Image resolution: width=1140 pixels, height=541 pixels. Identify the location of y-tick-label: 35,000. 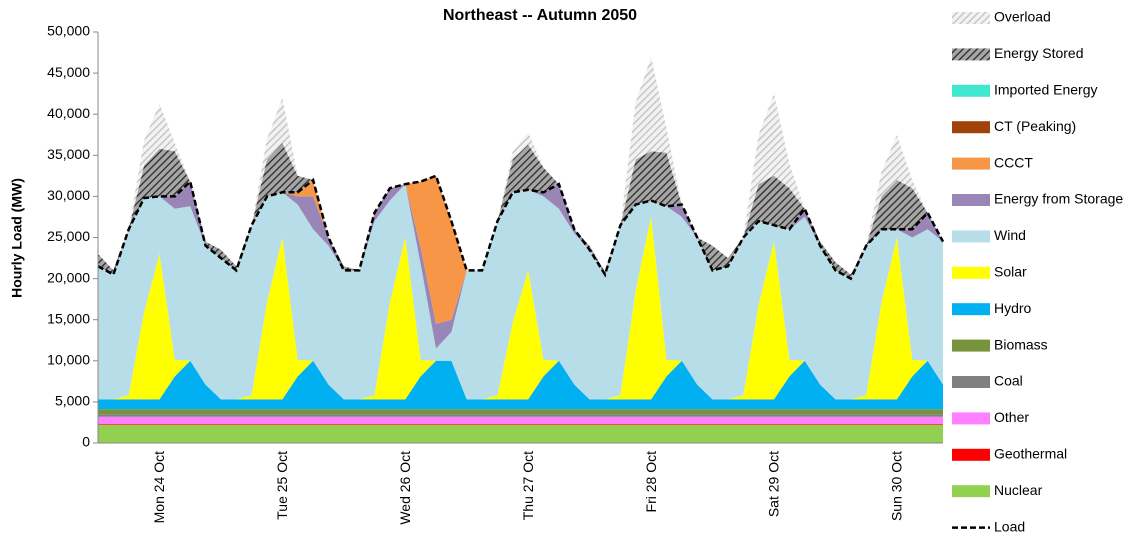
(68, 154).